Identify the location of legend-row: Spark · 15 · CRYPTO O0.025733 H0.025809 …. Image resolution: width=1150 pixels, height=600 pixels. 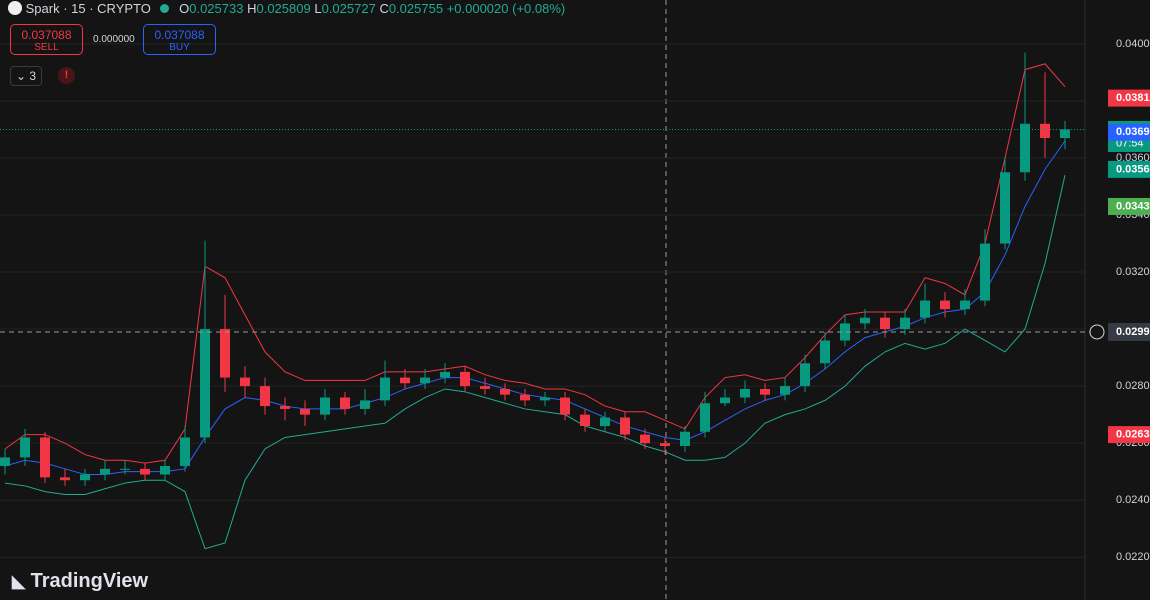
(286, 9).